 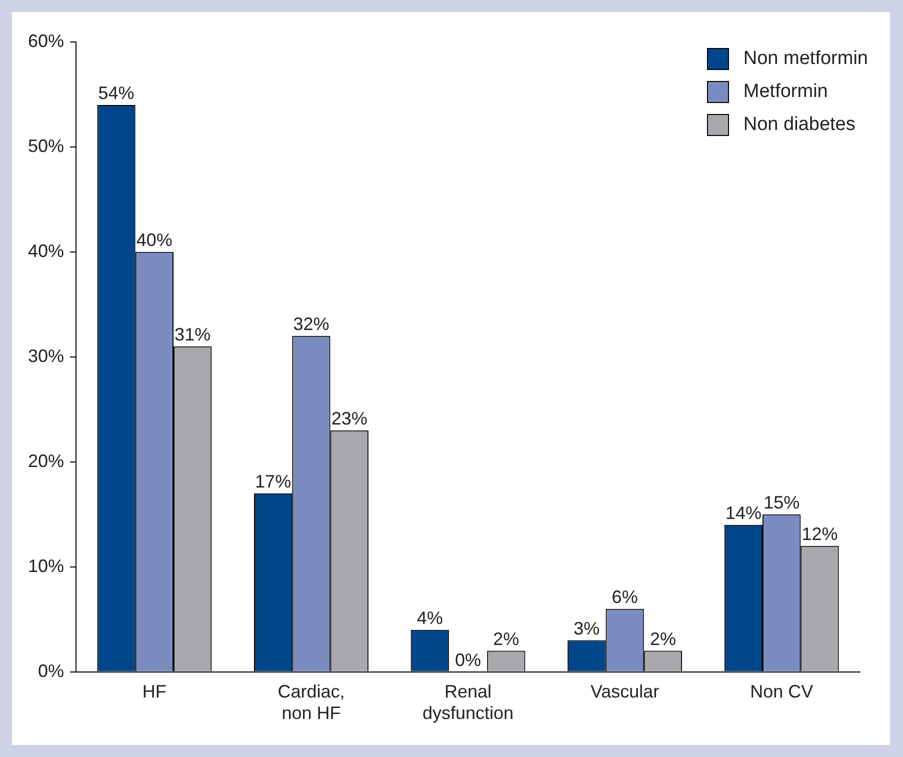 I want to click on y-tick-label: 30%, so click(x=46, y=356).